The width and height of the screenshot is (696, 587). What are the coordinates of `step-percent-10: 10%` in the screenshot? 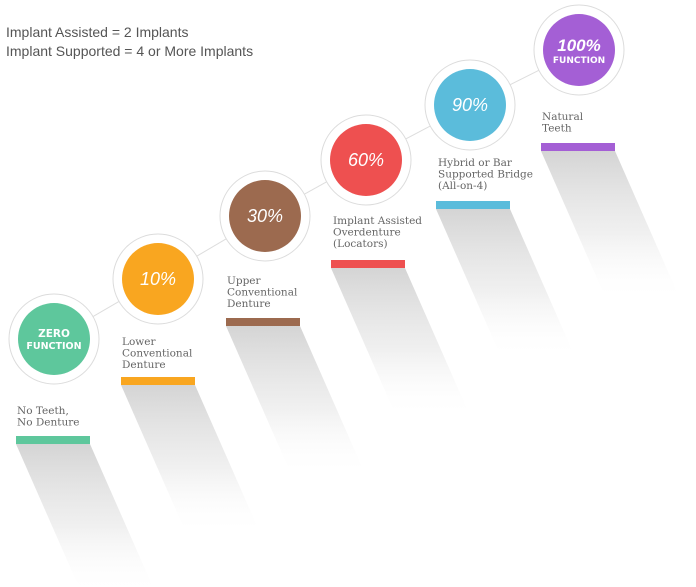 It's located at (158, 279).